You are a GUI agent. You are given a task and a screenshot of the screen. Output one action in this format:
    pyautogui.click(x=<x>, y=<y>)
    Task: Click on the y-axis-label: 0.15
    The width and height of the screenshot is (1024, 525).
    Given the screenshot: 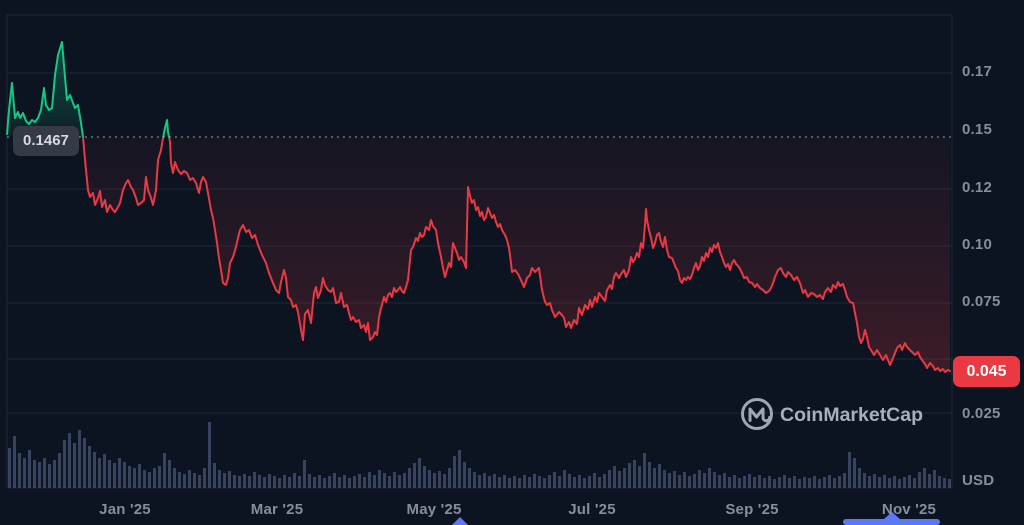 What is the action you would take?
    pyautogui.click(x=977, y=129)
    